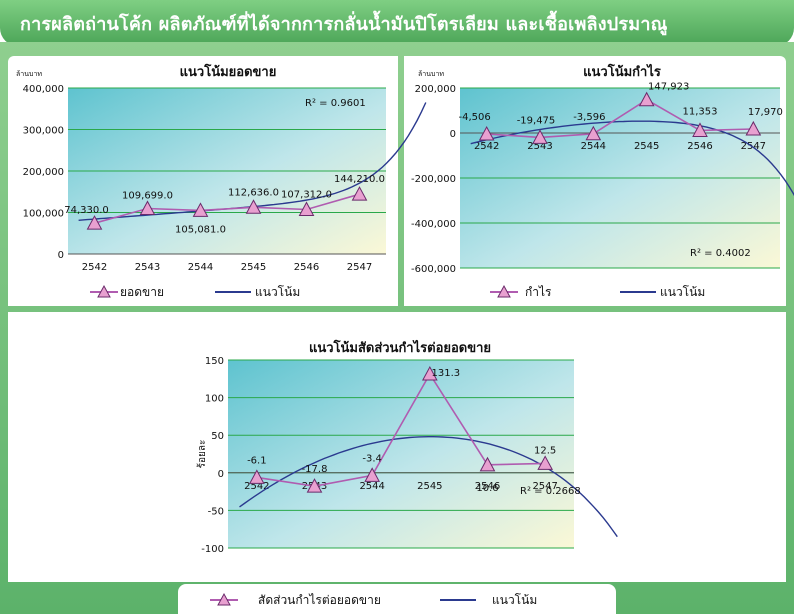 Image resolution: width=794 pixels, height=614 pixels. Describe the element at coordinates (538, 292) in the screenshot. I see `legend-series-label: กำไร` at that location.